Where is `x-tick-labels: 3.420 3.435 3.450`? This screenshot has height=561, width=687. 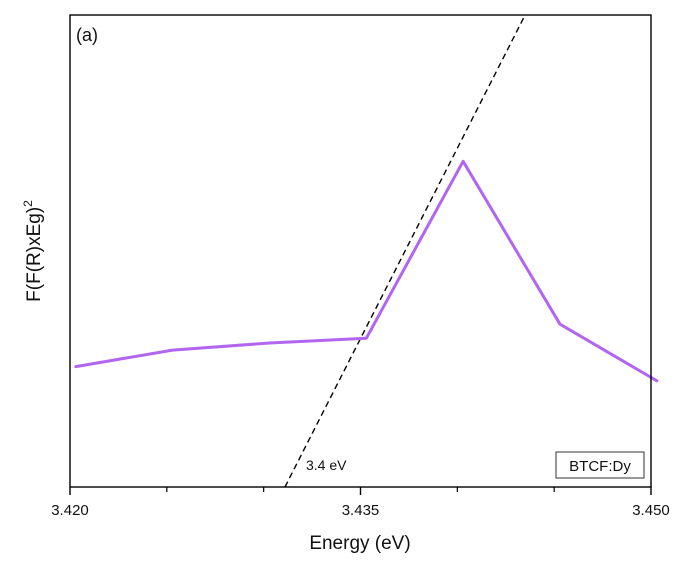 x-tick-labels: 3.420 3.435 3.450 is located at coordinates (360, 510).